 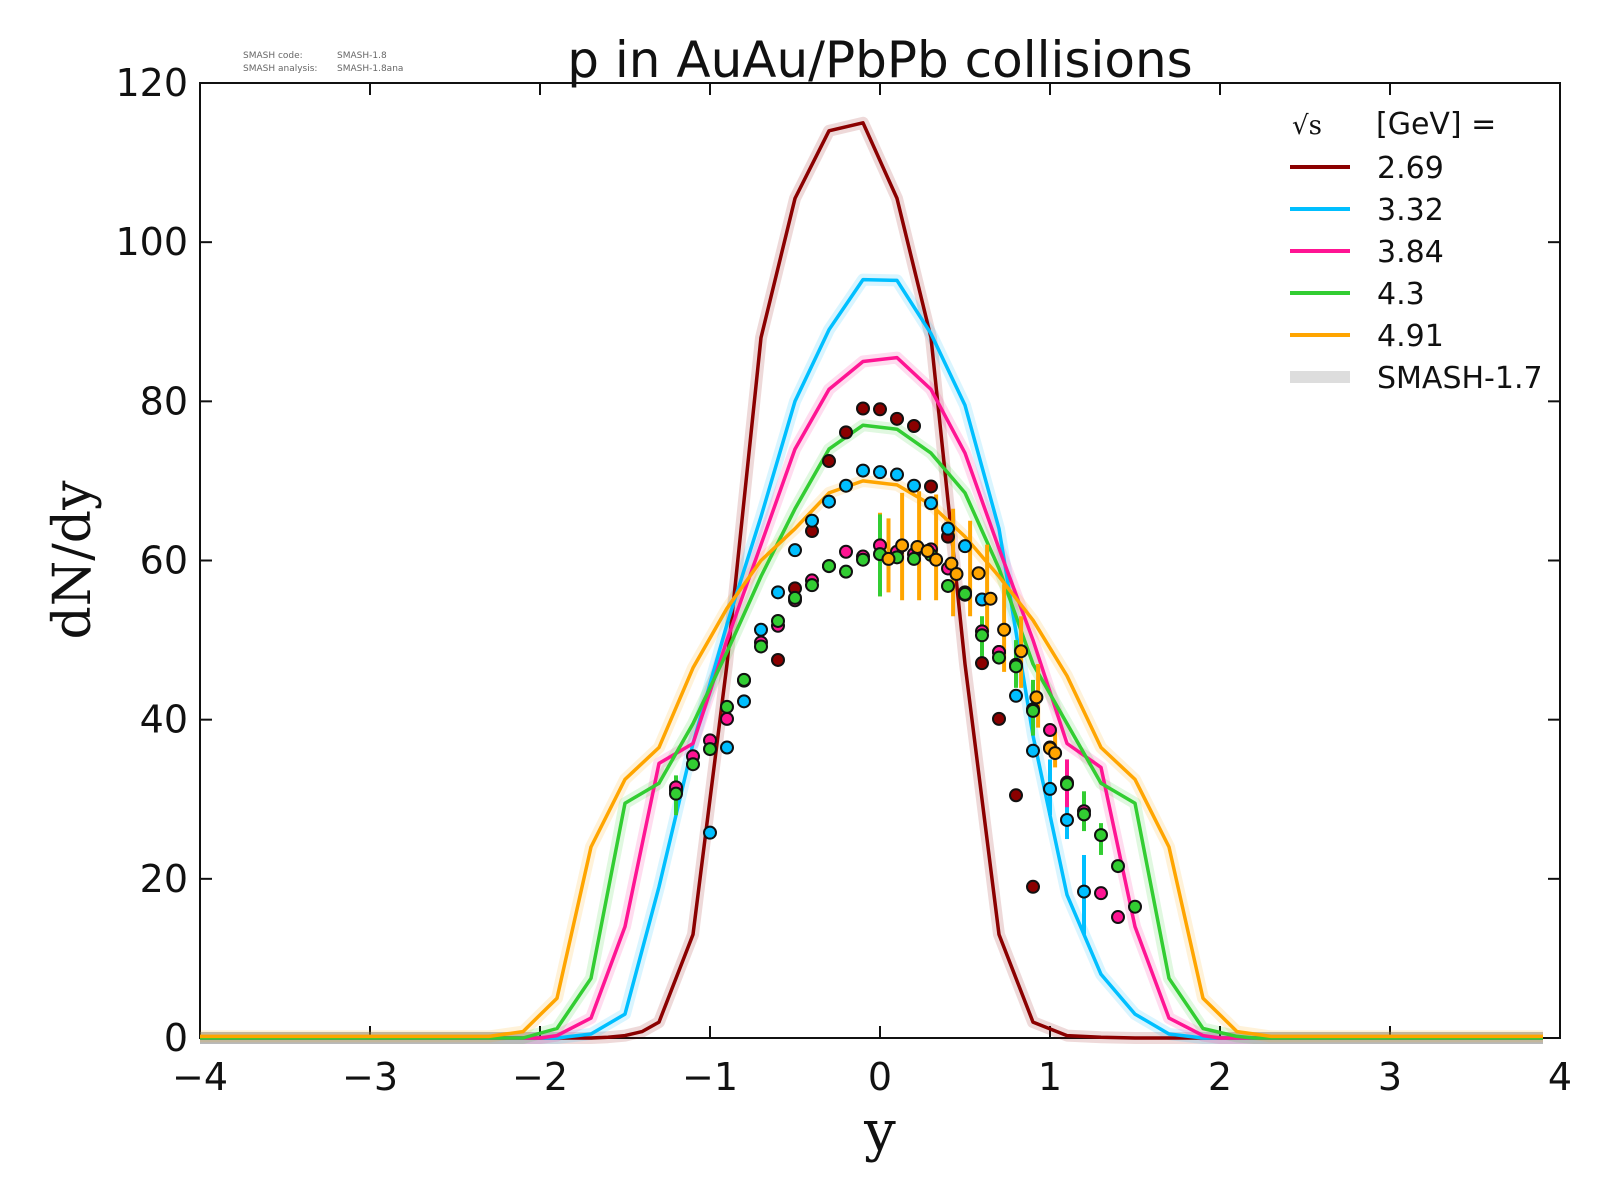 What do you see at coordinates (1390, 1077) in the screenshot?
I see `x-tick-label: 3` at bounding box center [1390, 1077].